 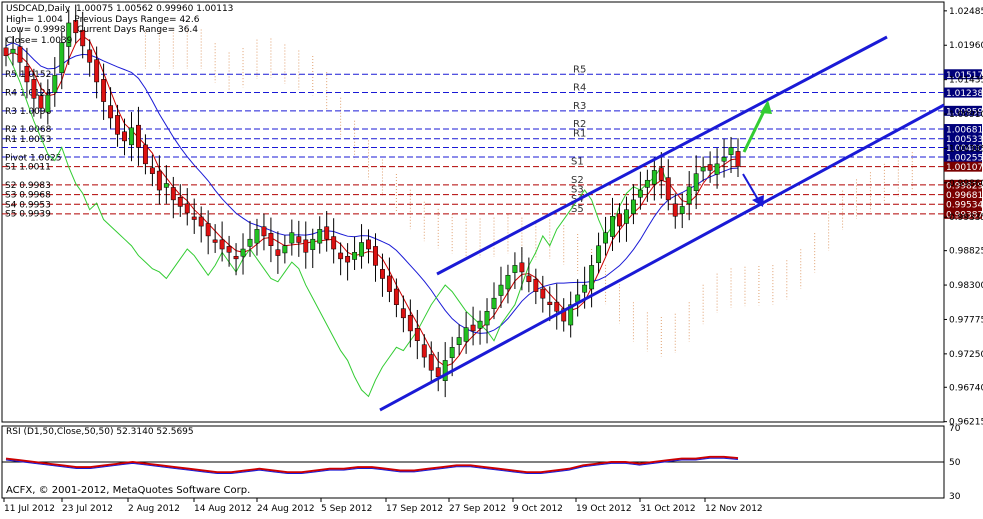 What do you see at coordinates (964, 131) in the screenshot?
I see `price-tag-label: 1.00681` at bounding box center [964, 131].